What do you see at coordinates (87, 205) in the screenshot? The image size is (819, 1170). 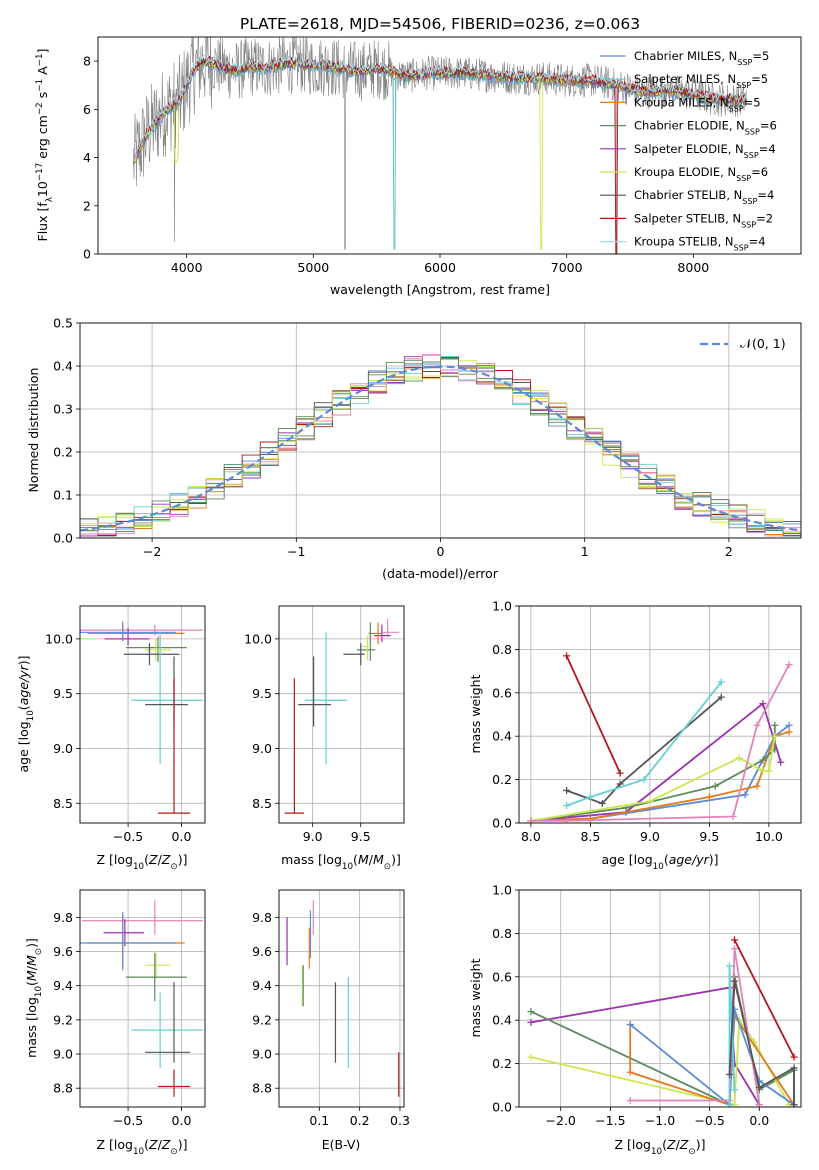 I see `y-tick-label: 2` at bounding box center [87, 205].